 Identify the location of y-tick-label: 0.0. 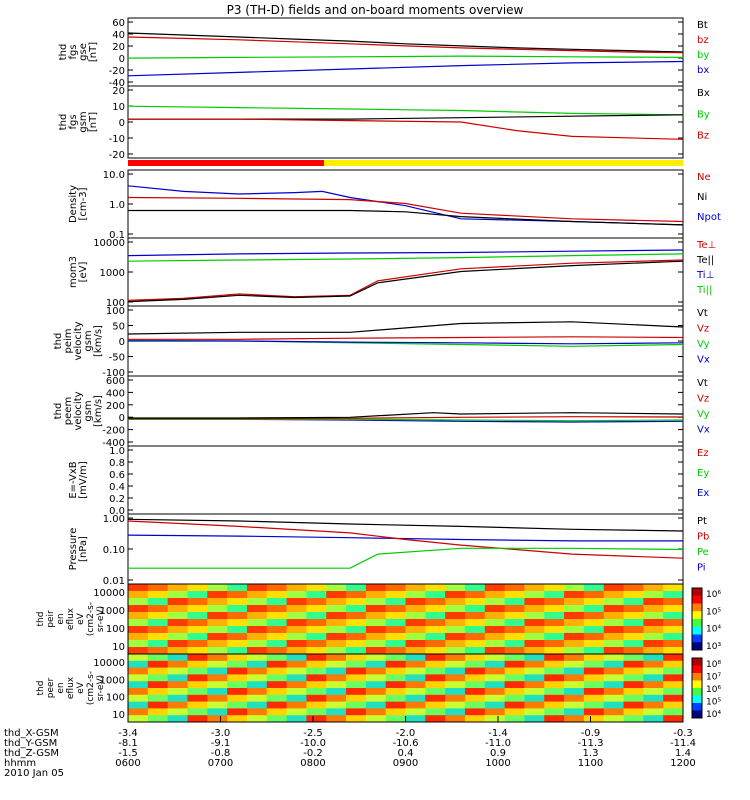
(117, 511).